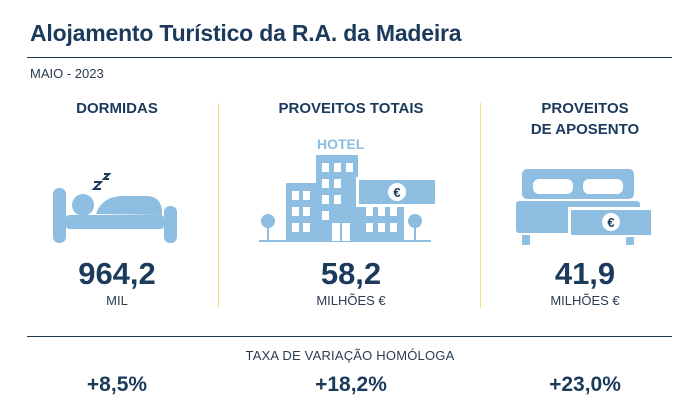 Image resolution: width=700 pixels, height=405 pixels. I want to click on indicator-title-line2: DE APOSENTO, so click(585, 129).